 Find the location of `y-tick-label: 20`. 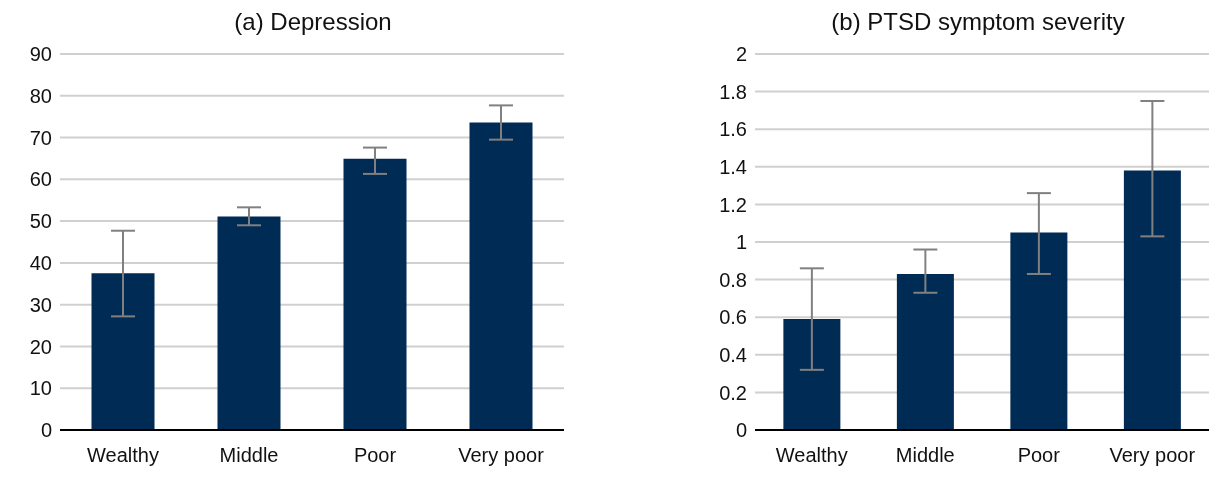

y-tick-label: 20 is located at coordinates (40, 346).